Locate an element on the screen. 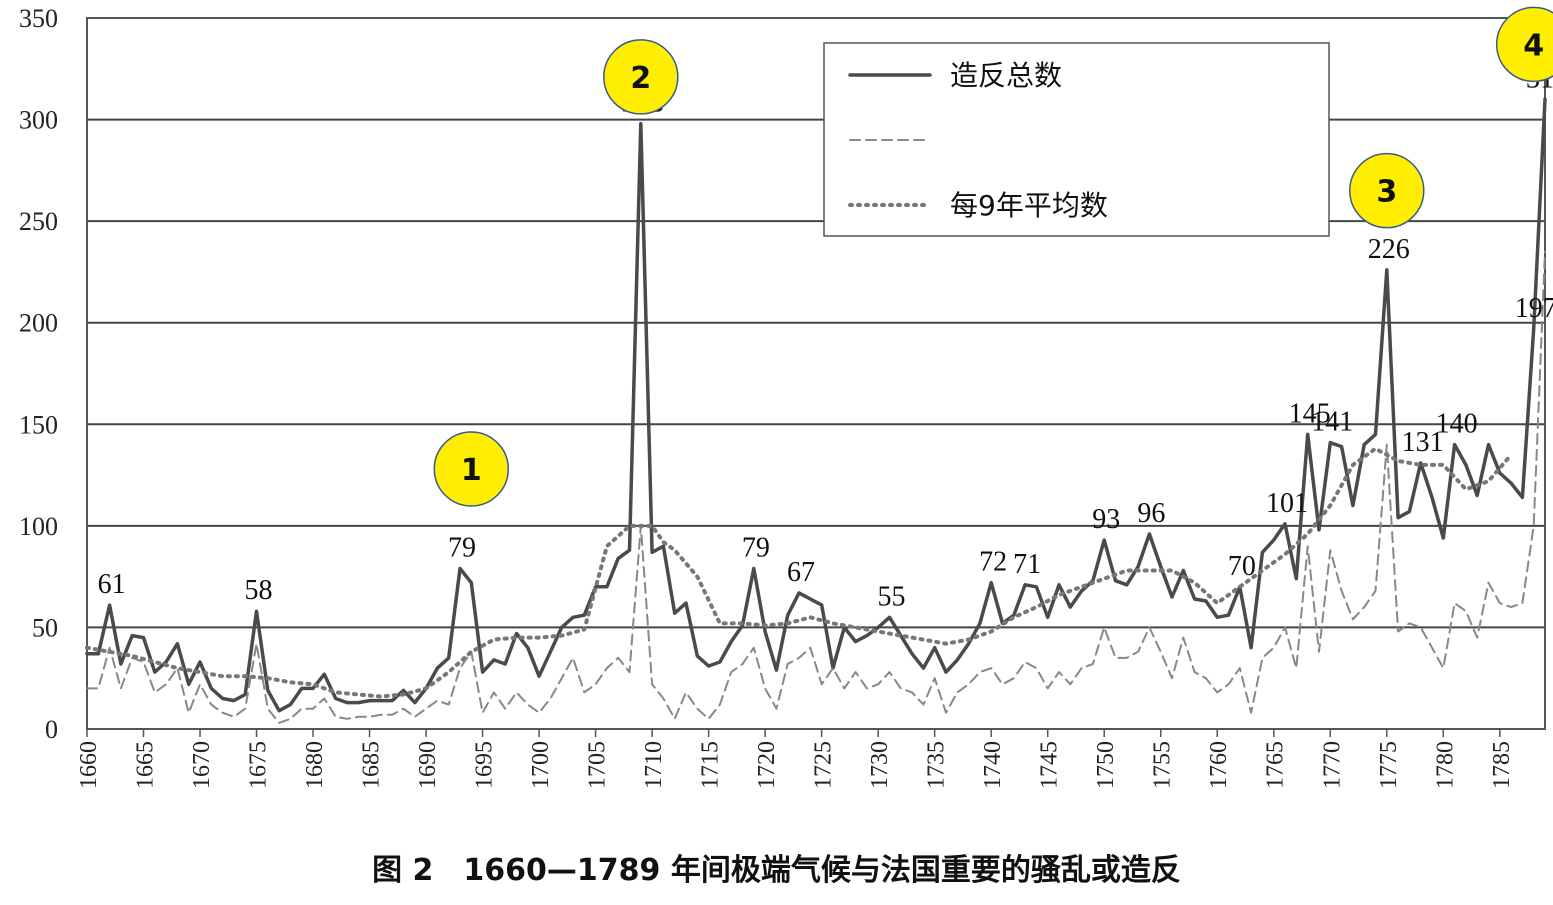 Image resolution: width=1553 pixels, height=905 pixels. legend-label-dotted: 每9年平均数 is located at coordinates (1029, 205).